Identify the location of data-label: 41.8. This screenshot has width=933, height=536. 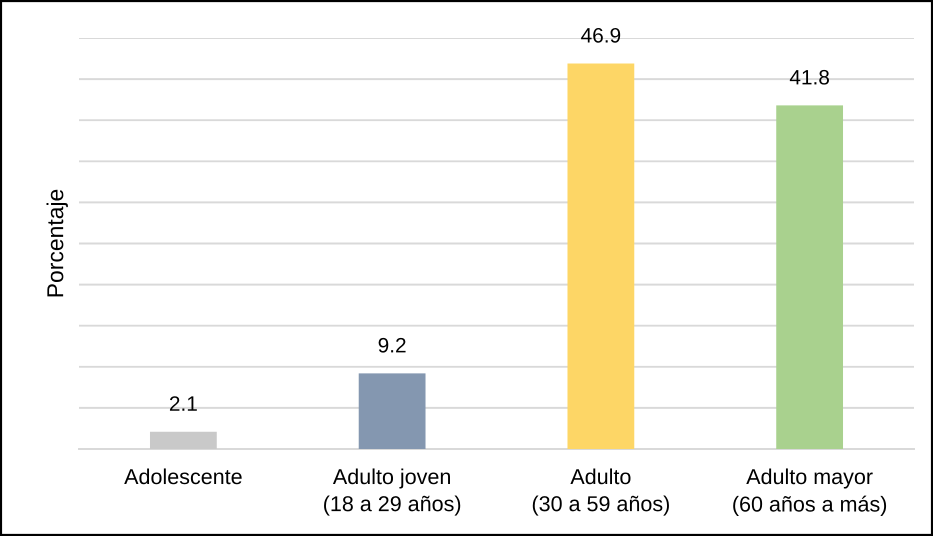
(809, 77).